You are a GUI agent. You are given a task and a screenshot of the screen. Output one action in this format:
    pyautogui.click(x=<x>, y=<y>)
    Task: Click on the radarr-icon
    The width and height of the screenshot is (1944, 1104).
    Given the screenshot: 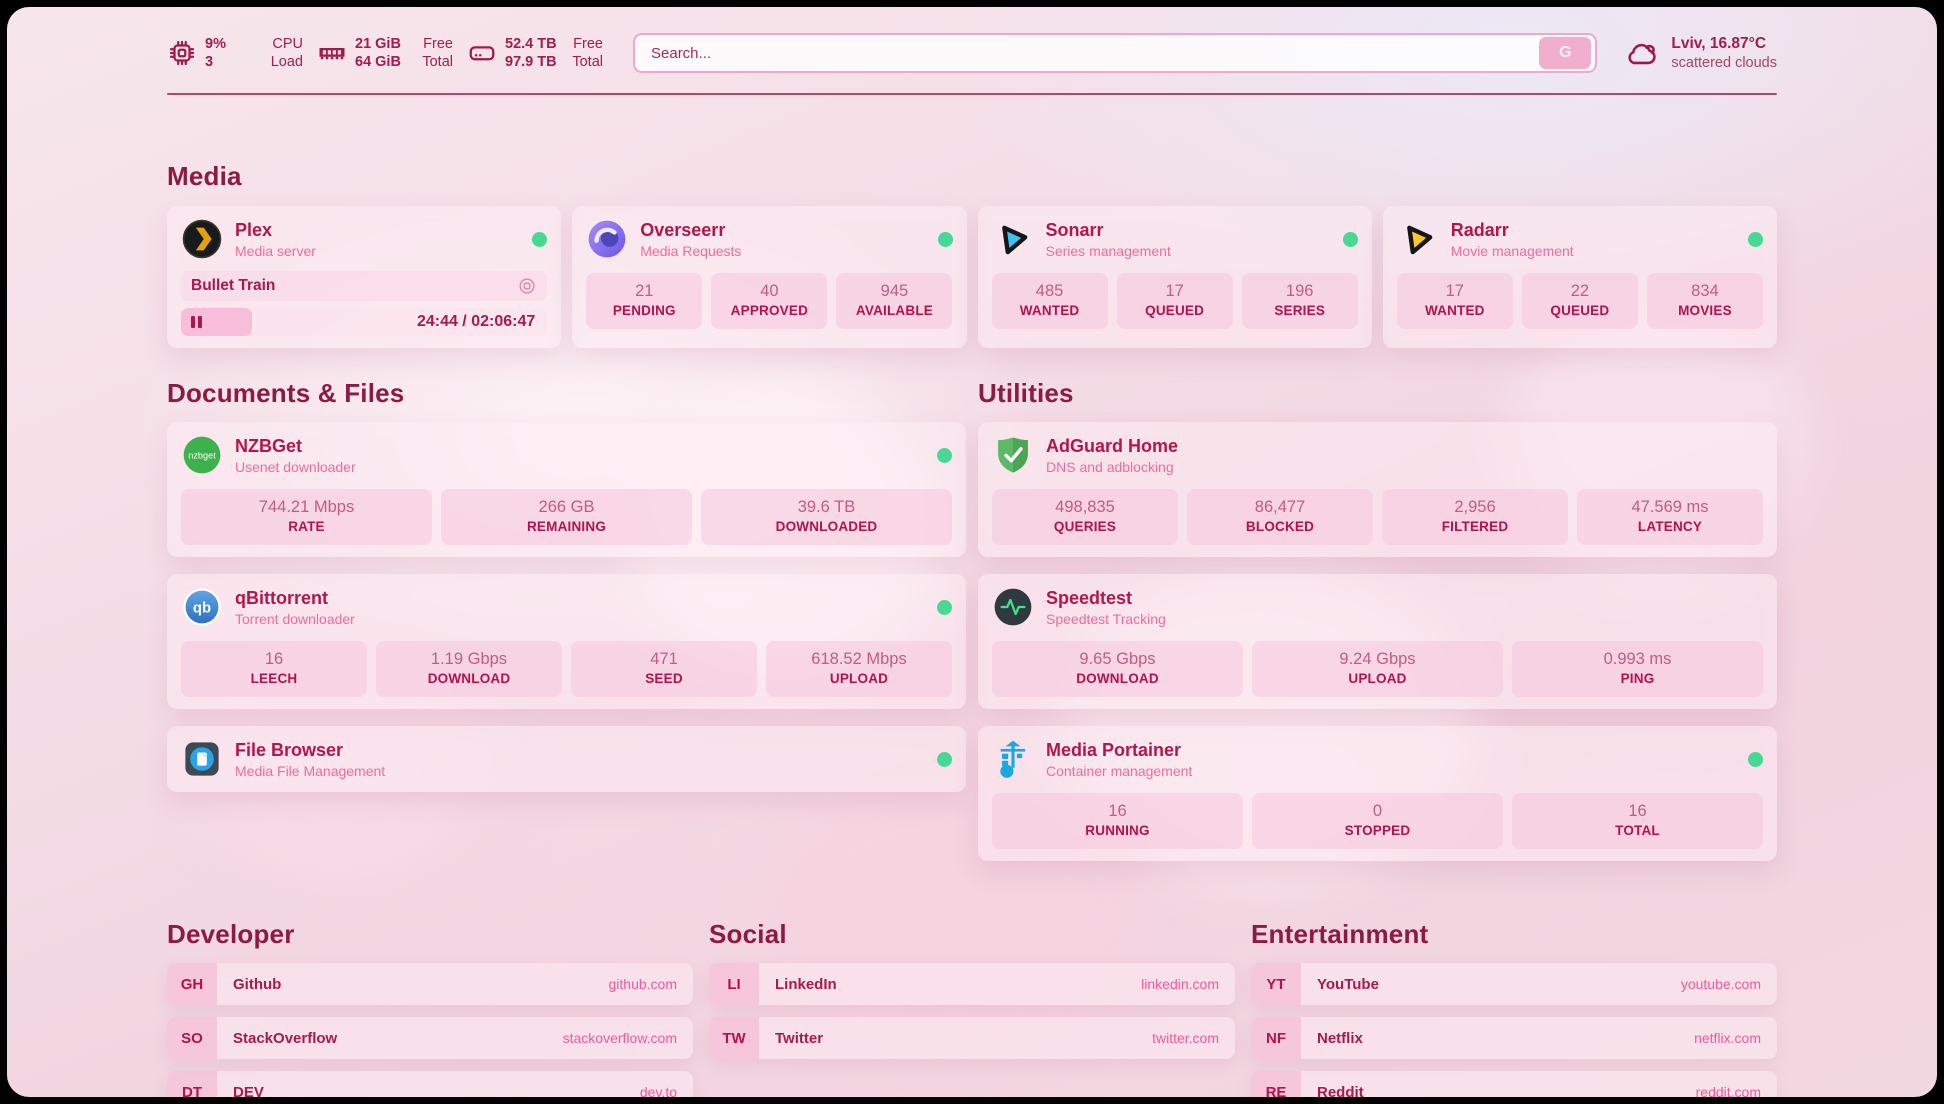 What is the action you would take?
    pyautogui.click(x=1418, y=239)
    